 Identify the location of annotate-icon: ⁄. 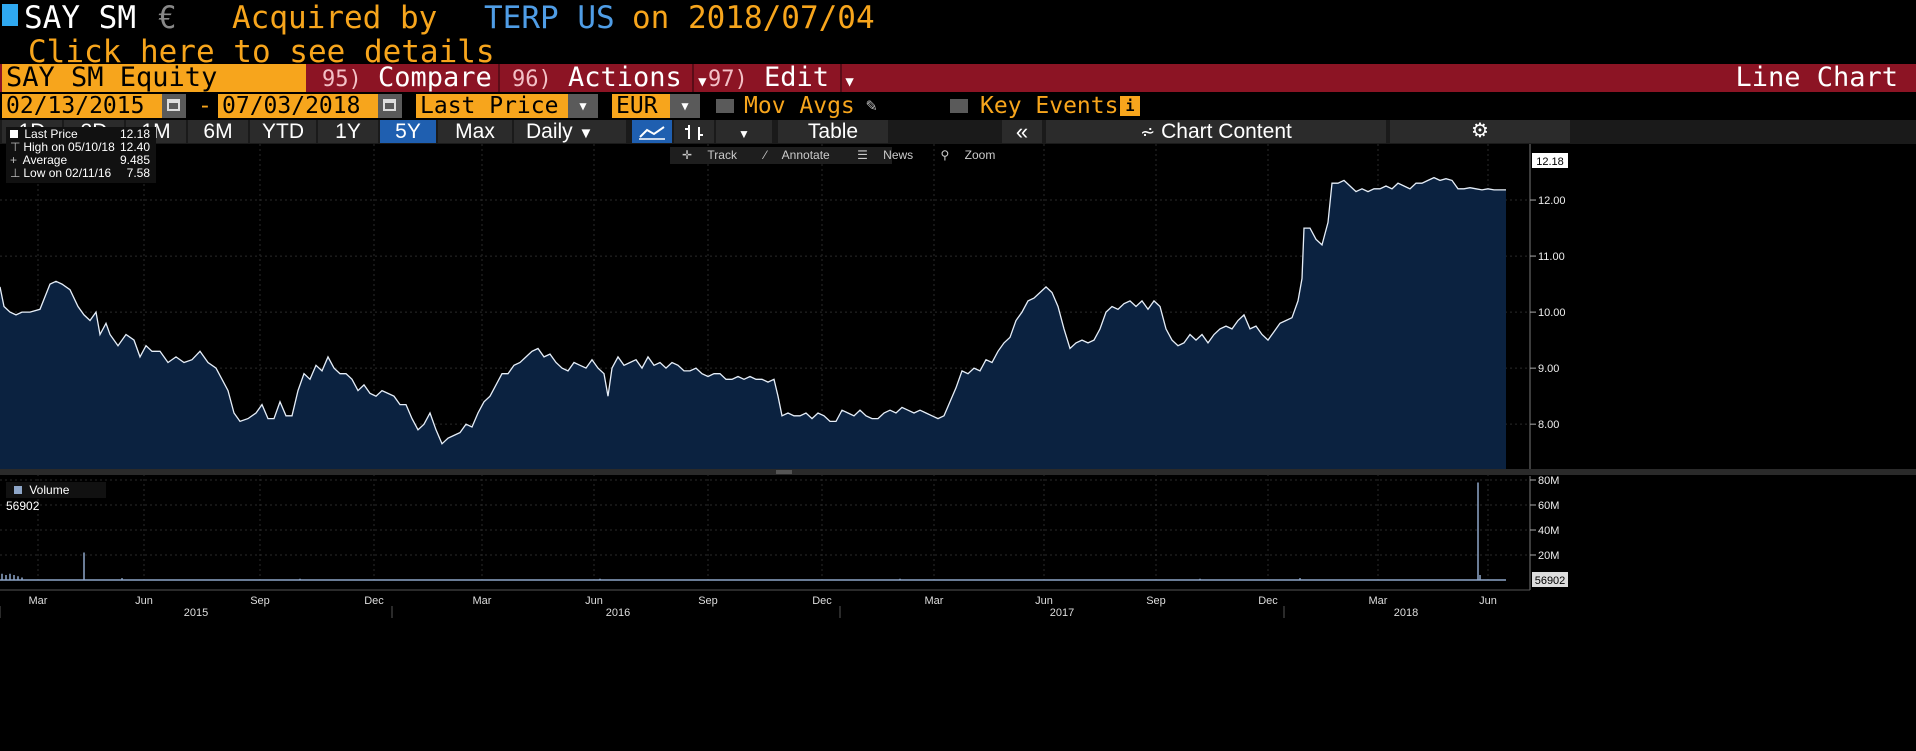
(765, 155).